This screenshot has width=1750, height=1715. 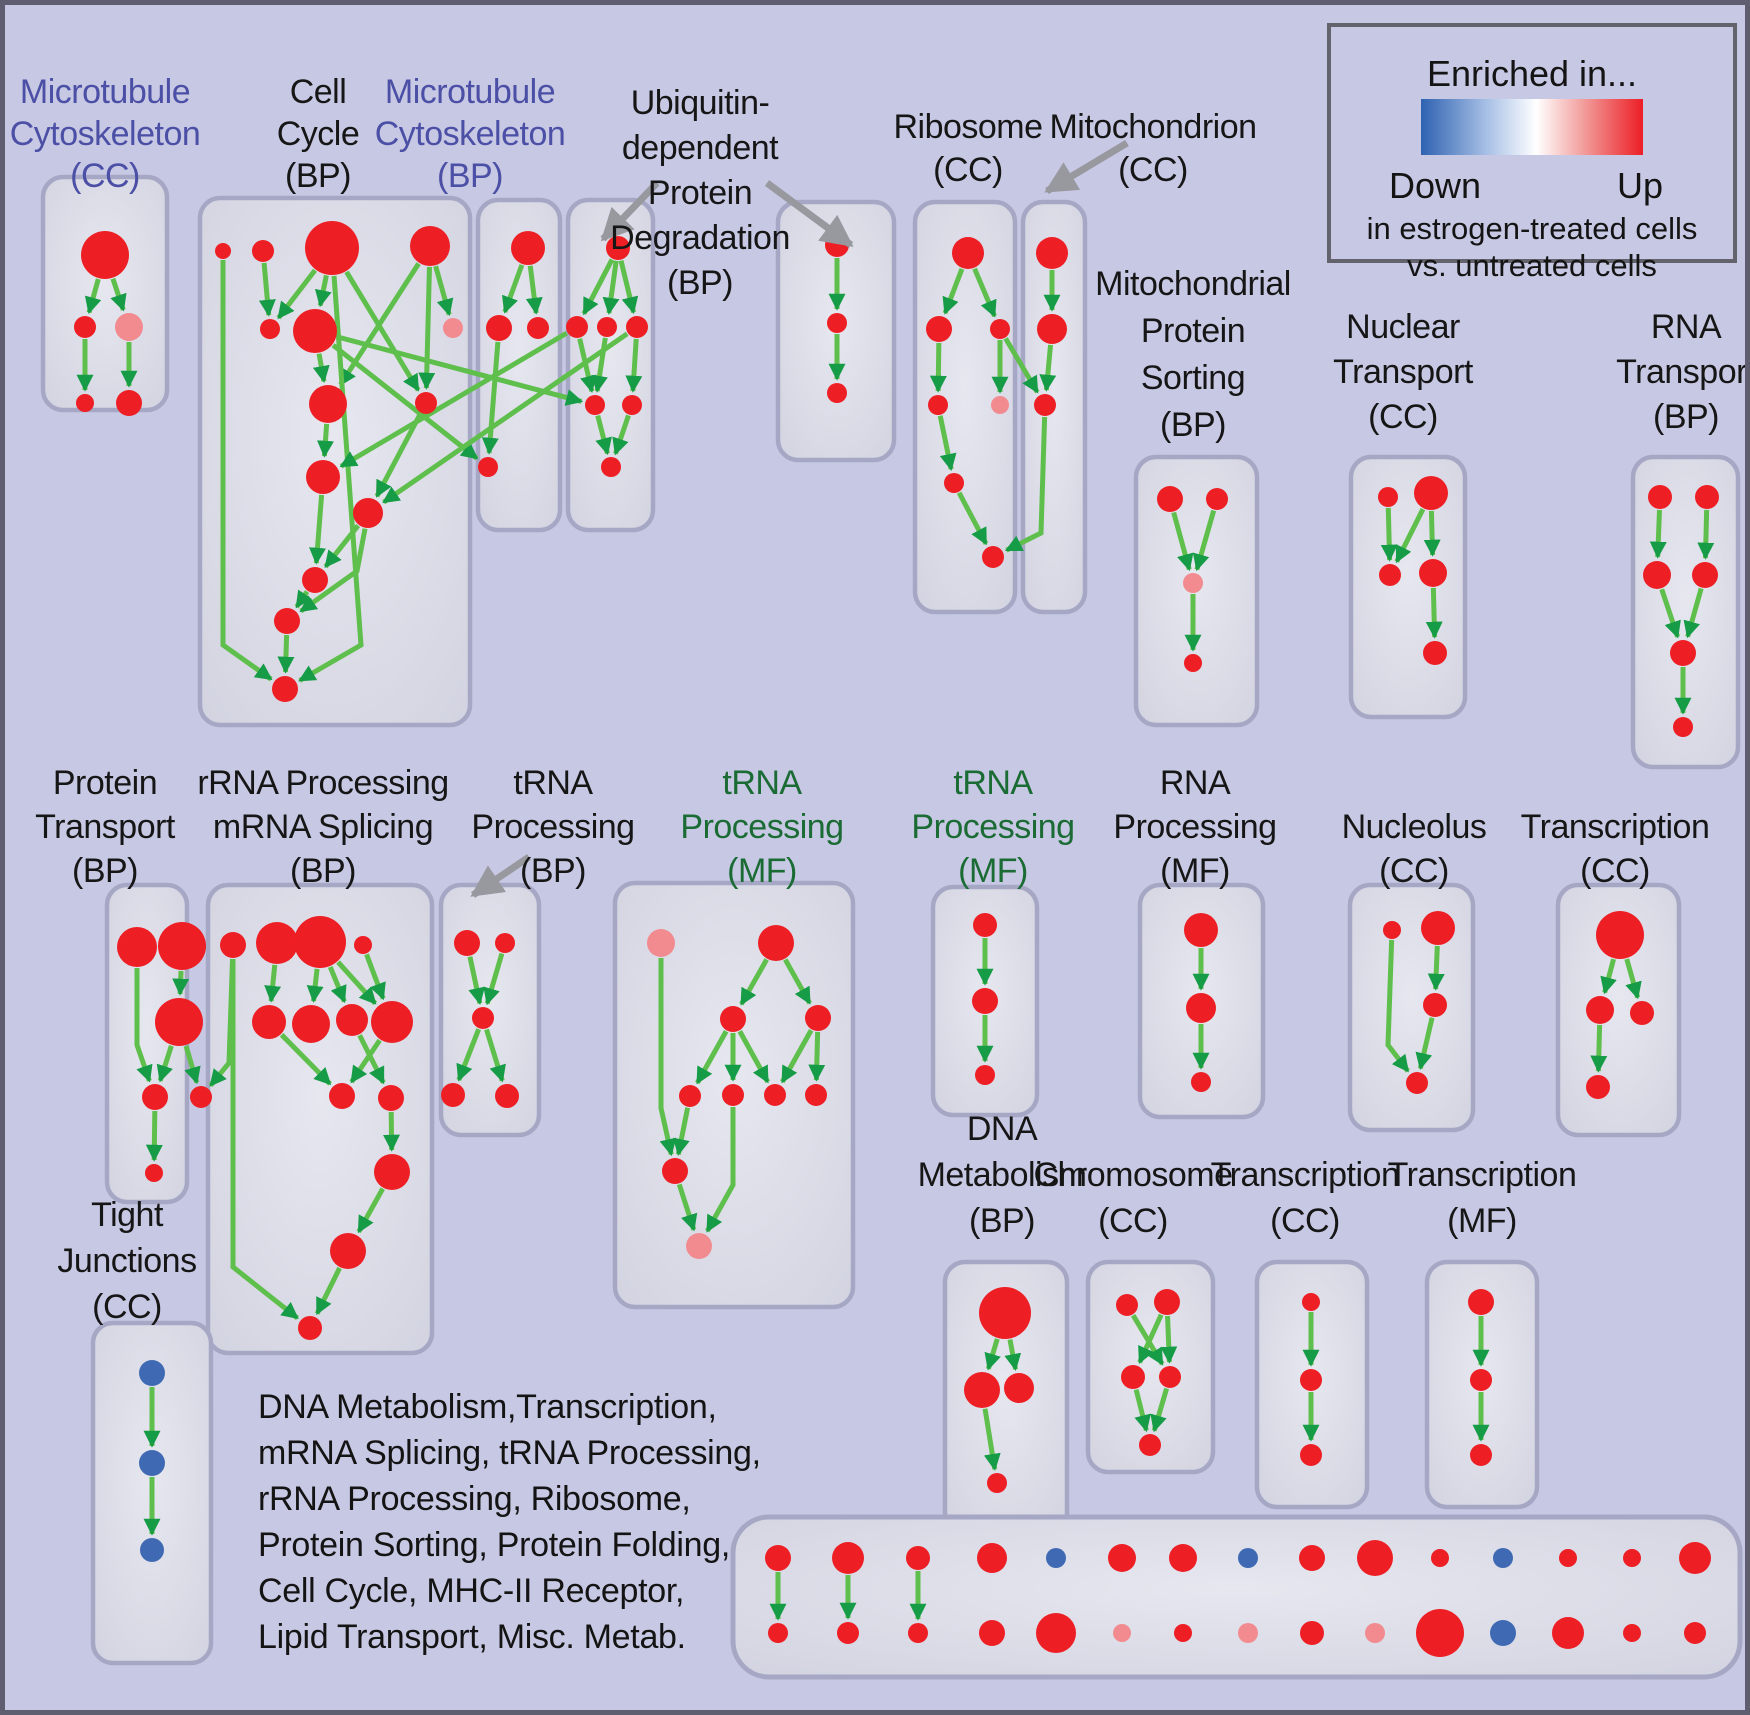 I want to click on cluster-label-line: Cycle, so click(x=318, y=134).